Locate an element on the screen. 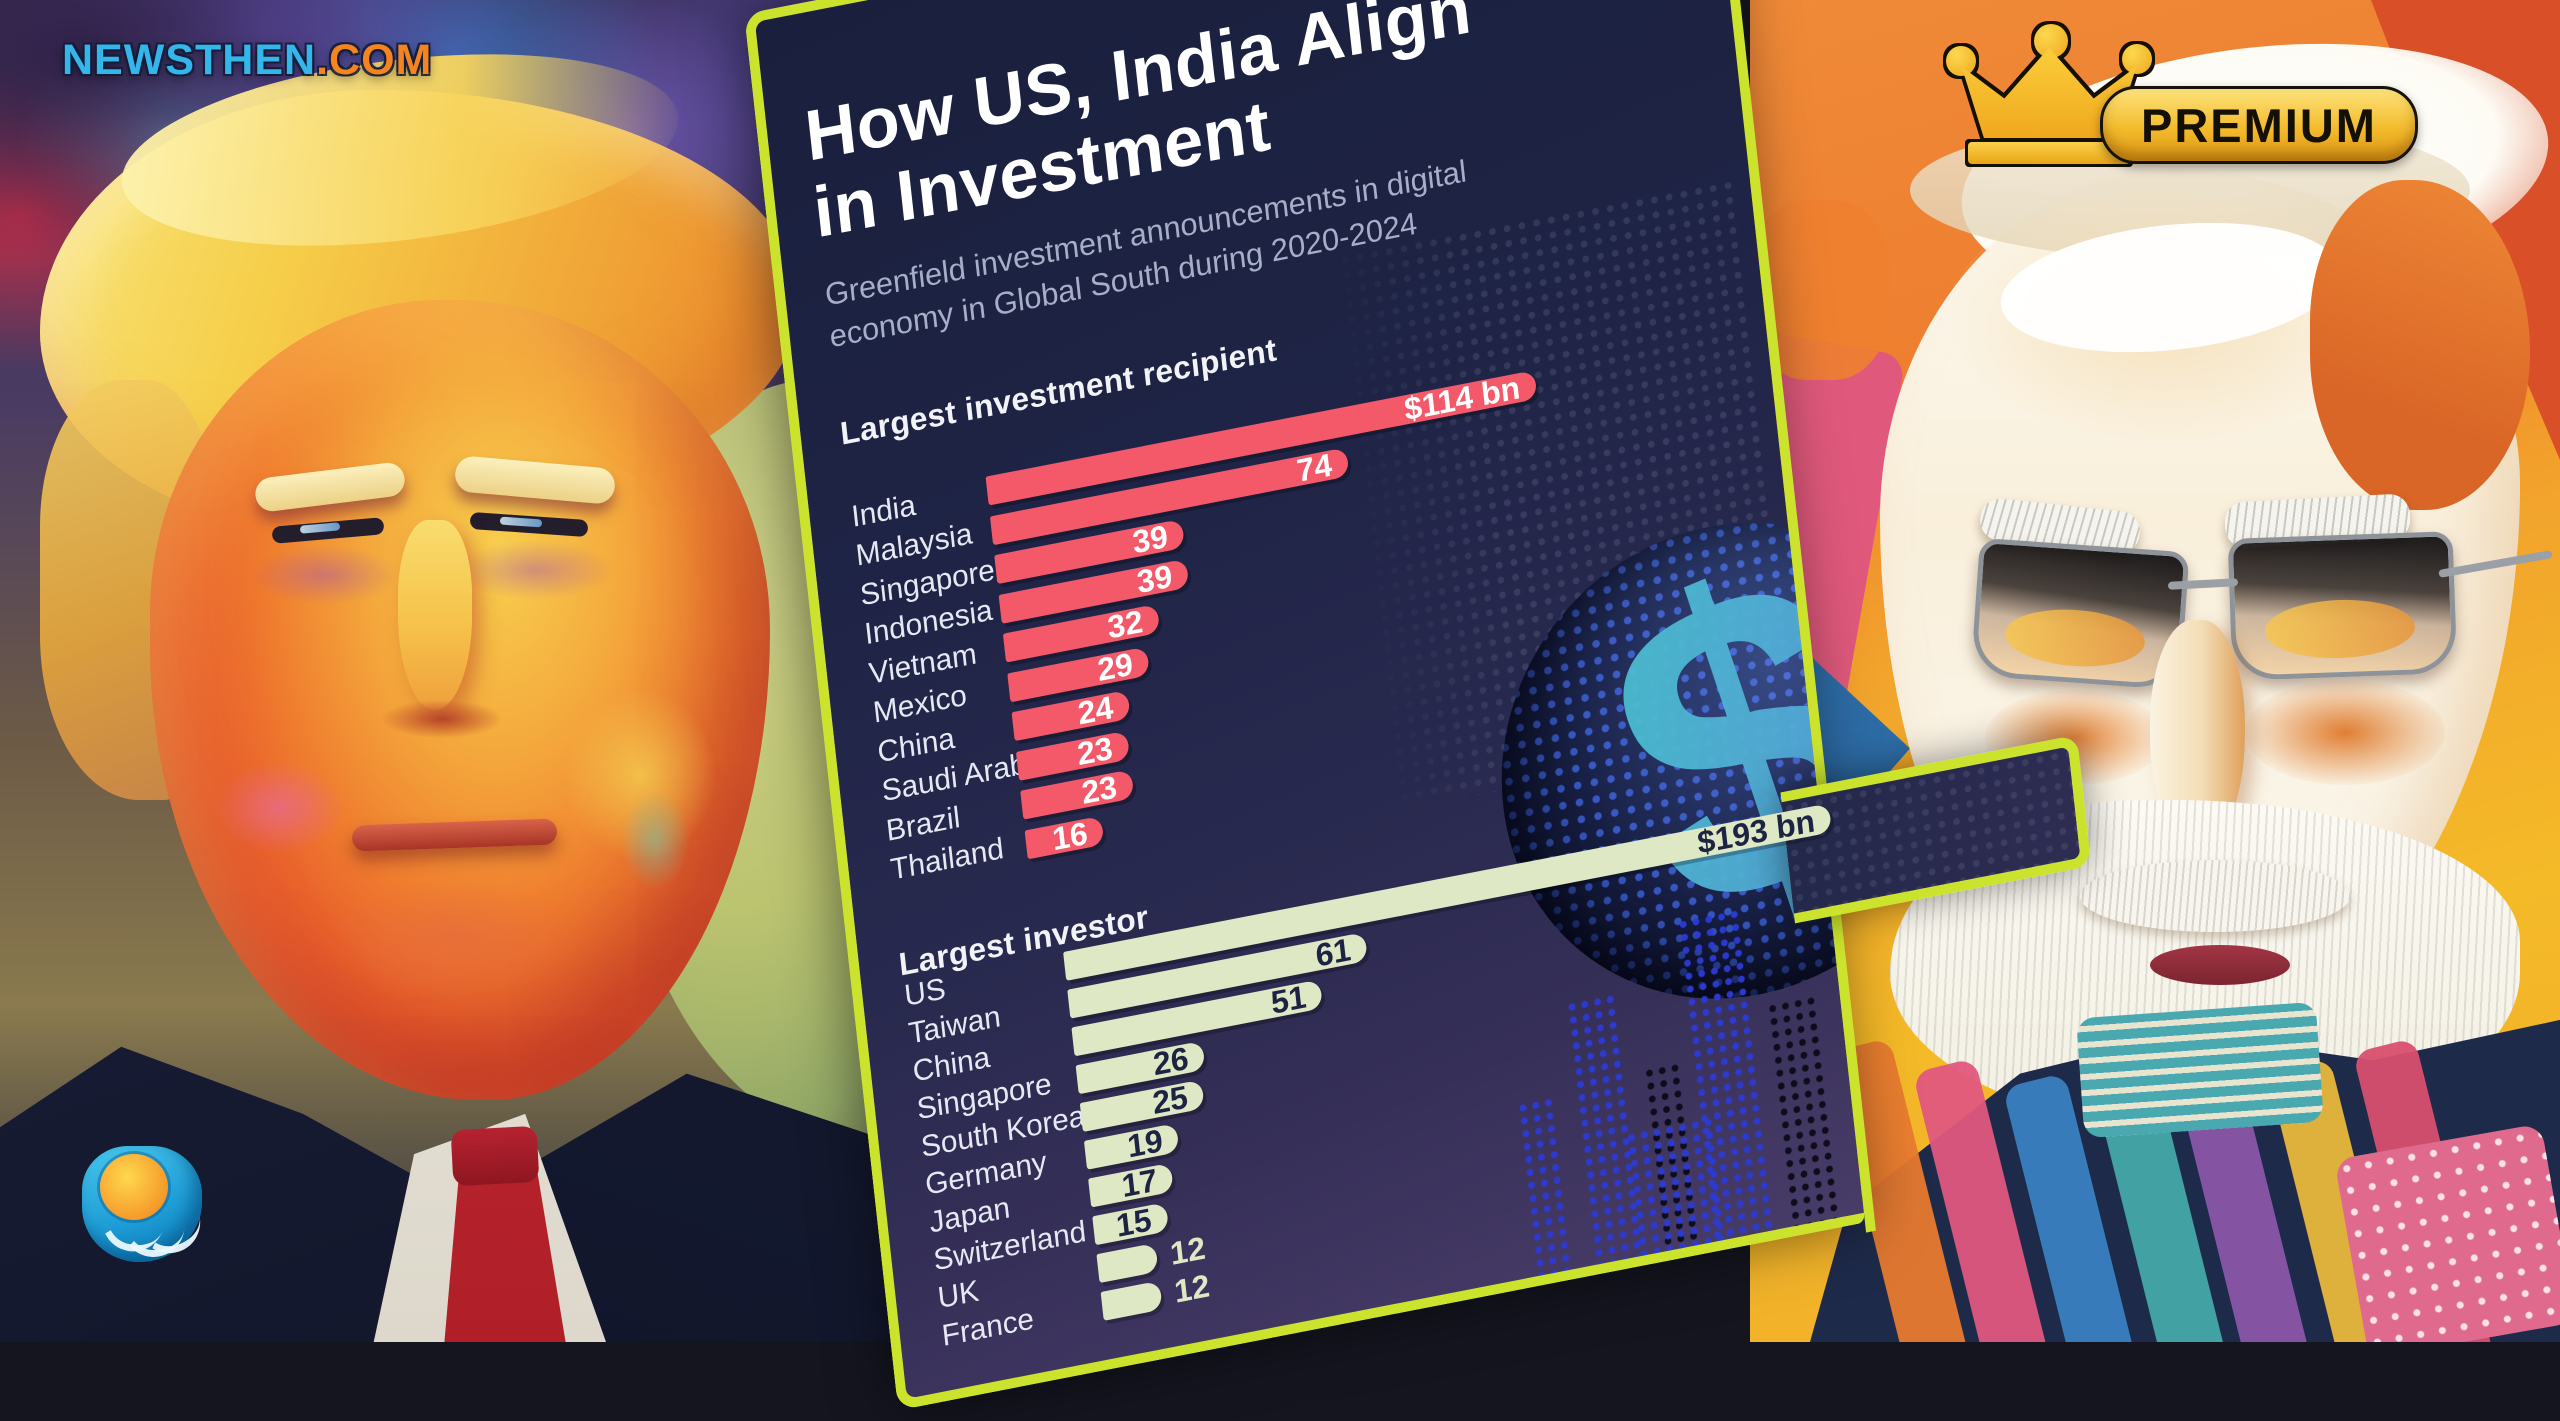 Image resolution: width=2560 pixels, height=1421 pixels. bar is located at coordinates (1131, 1300).